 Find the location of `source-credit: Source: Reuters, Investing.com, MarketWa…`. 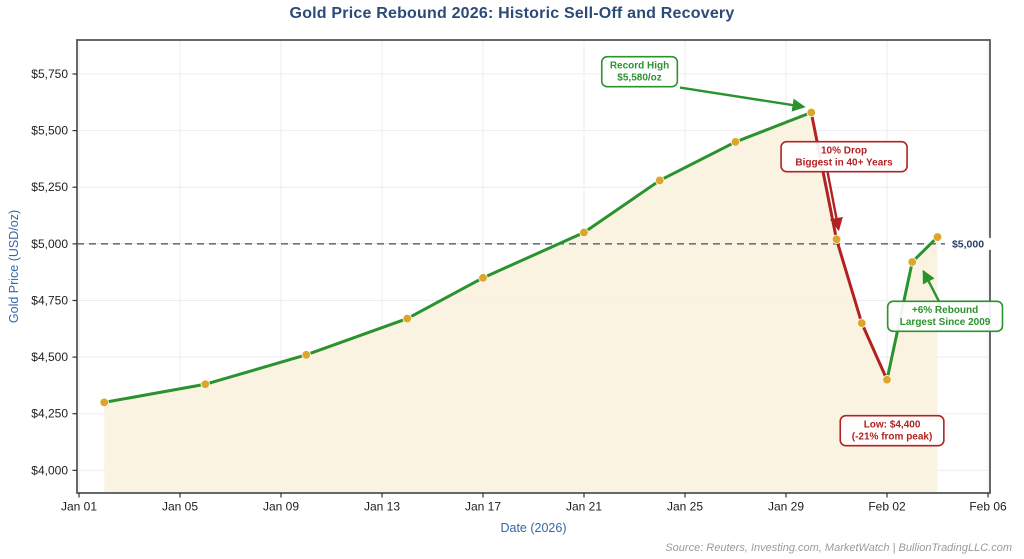

source-credit: Source: Reuters, Investing.com, MarketWa… is located at coordinates (838, 548).